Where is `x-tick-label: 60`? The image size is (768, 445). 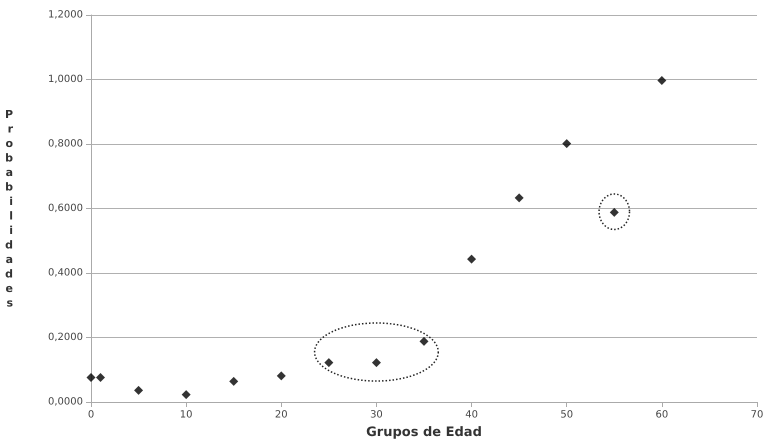 x-tick-label: 60 is located at coordinates (661, 415).